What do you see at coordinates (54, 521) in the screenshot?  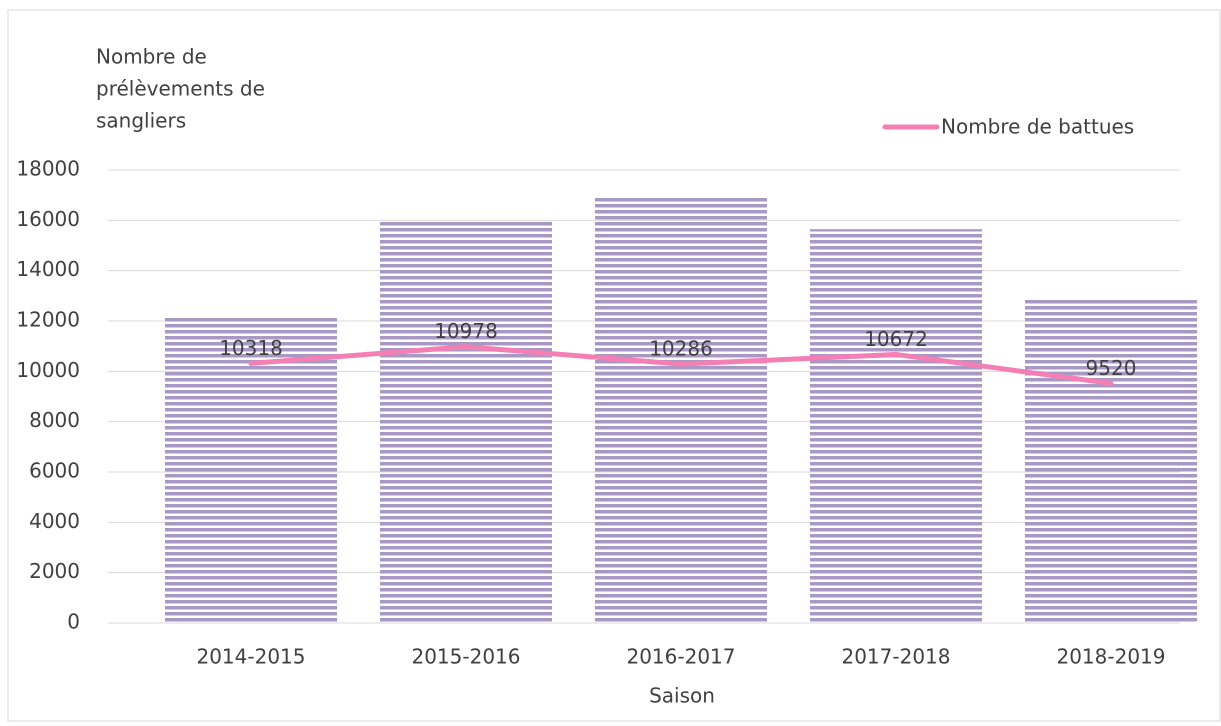 I see `y-tick-label: 4000` at bounding box center [54, 521].